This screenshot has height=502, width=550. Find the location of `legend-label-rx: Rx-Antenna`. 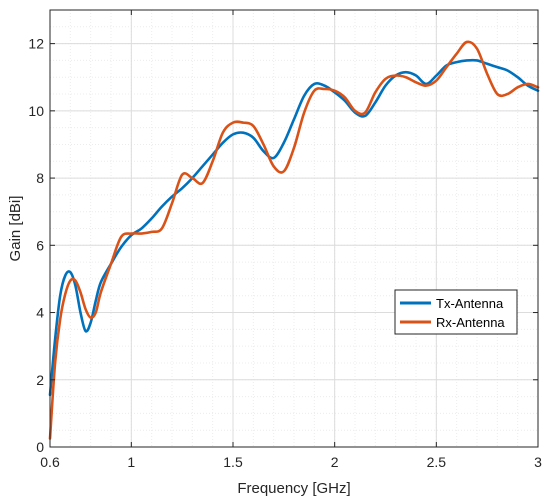

legend-label-rx: Rx-Antenna is located at coordinates (470, 322).